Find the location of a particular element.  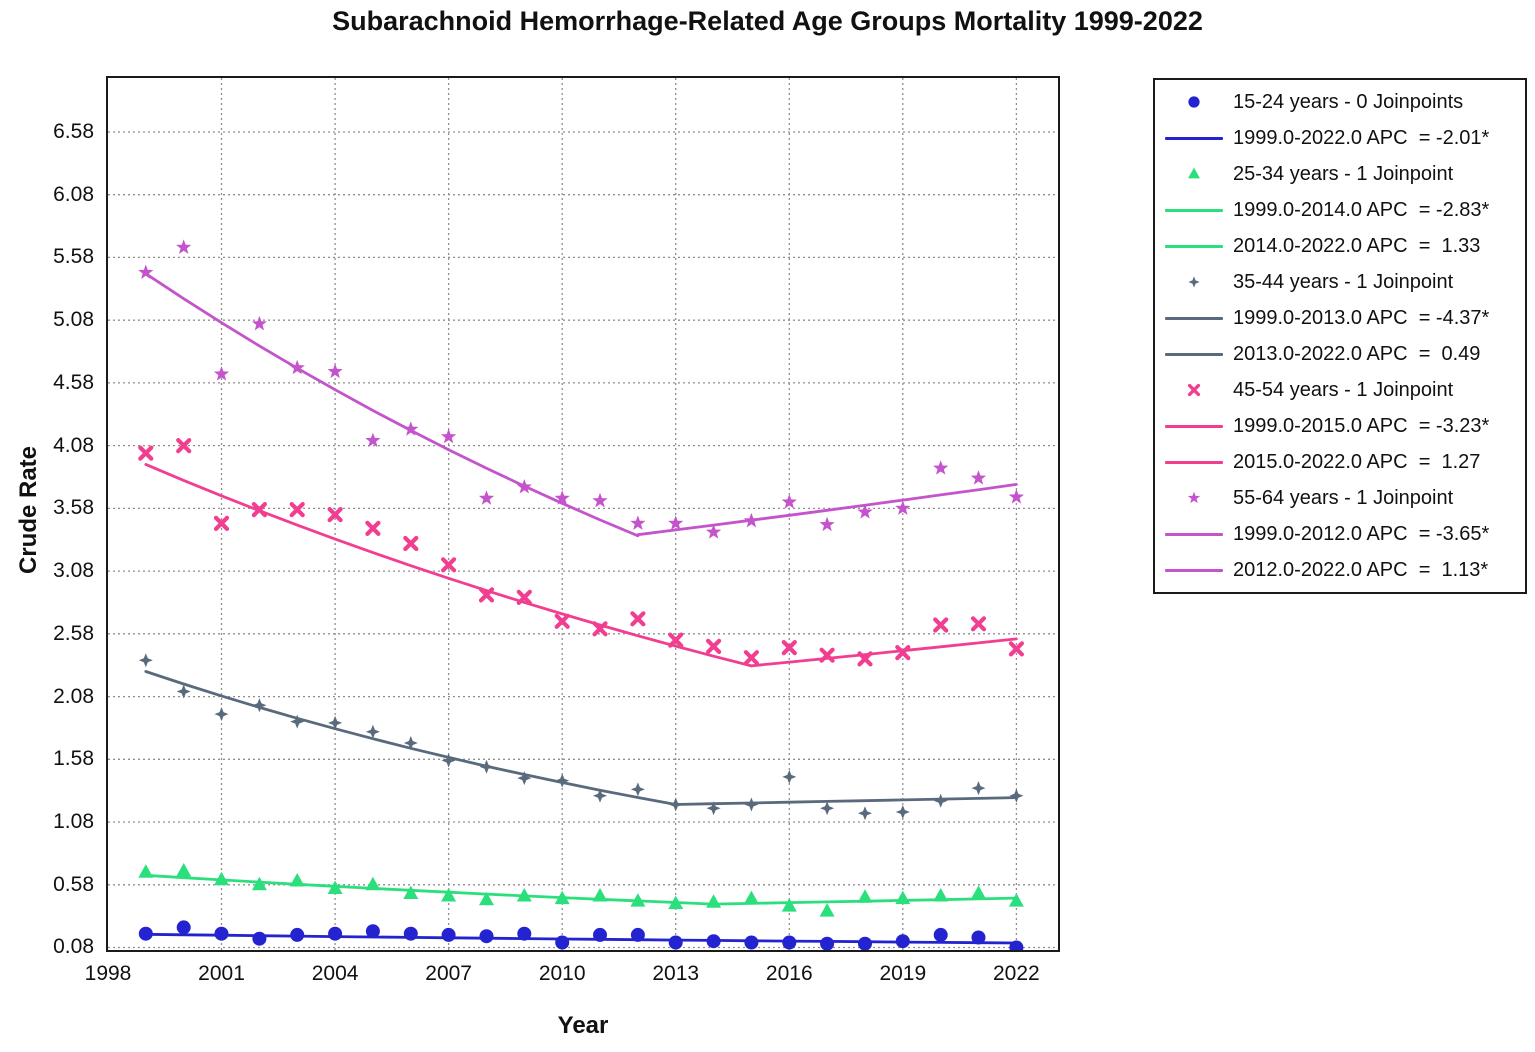

legend-label: 2012.0-2022.0 APC = 1.13* is located at coordinates (1361, 569).